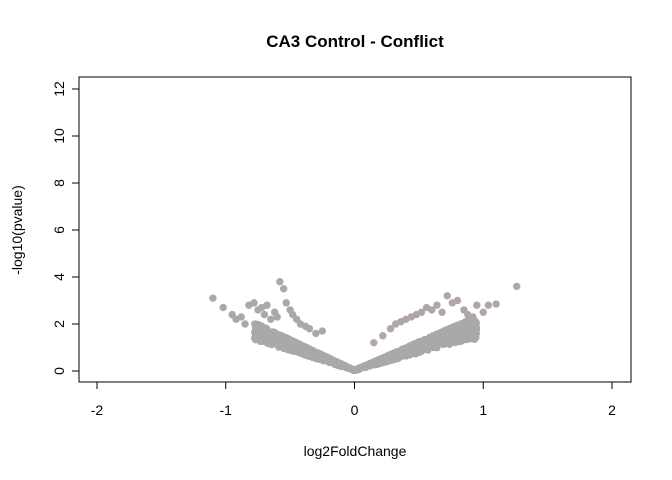 This screenshot has width=672, height=480. What do you see at coordinates (59, 136) in the screenshot?
I see `y-tick-label: 10` at bounding box center [59, 136].